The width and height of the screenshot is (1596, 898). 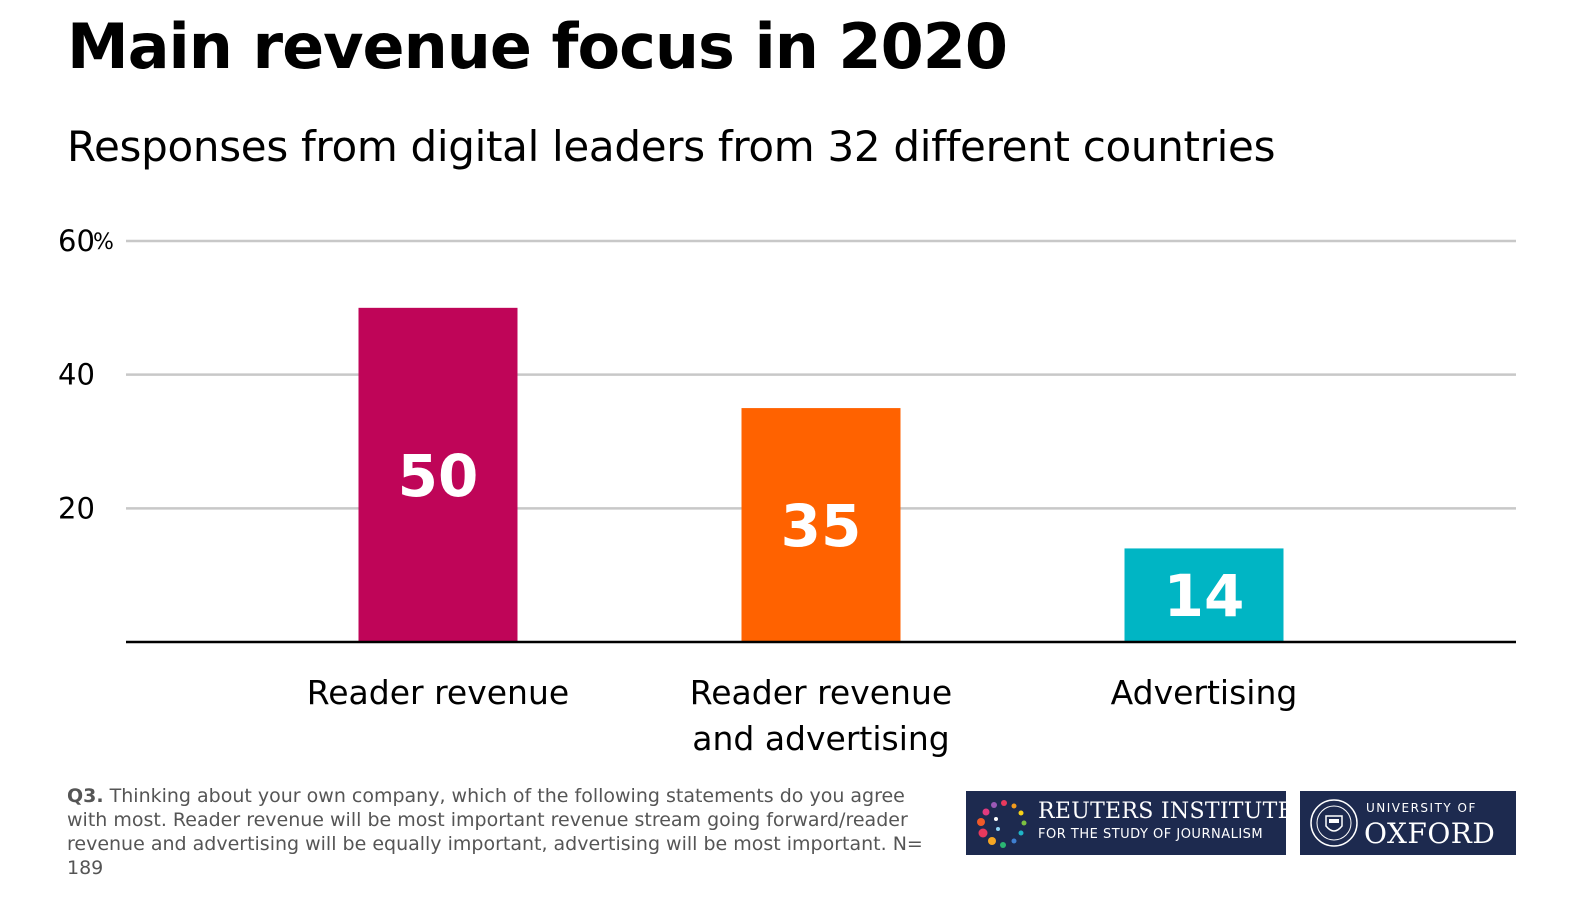 What do you see at coordinates (1166, 811) in the screenshot?
I see `reuters-name: REUTERS INSTITUTE` at bounding box center [1166, 811].